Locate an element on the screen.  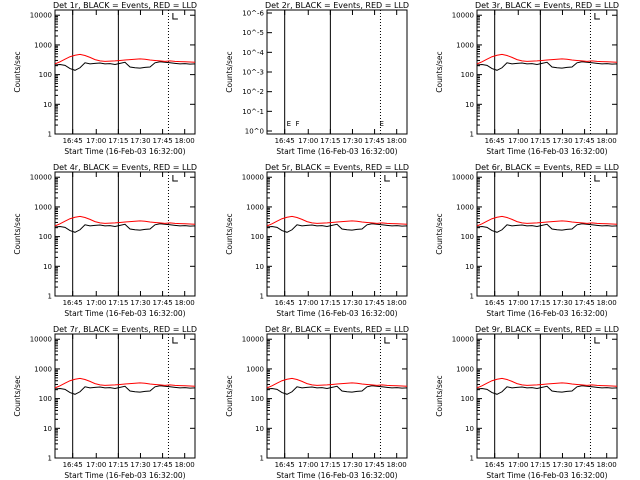
panel-title: Det 5r, BLACK = Events, RED = LLD is located at coordinates (337, 167).